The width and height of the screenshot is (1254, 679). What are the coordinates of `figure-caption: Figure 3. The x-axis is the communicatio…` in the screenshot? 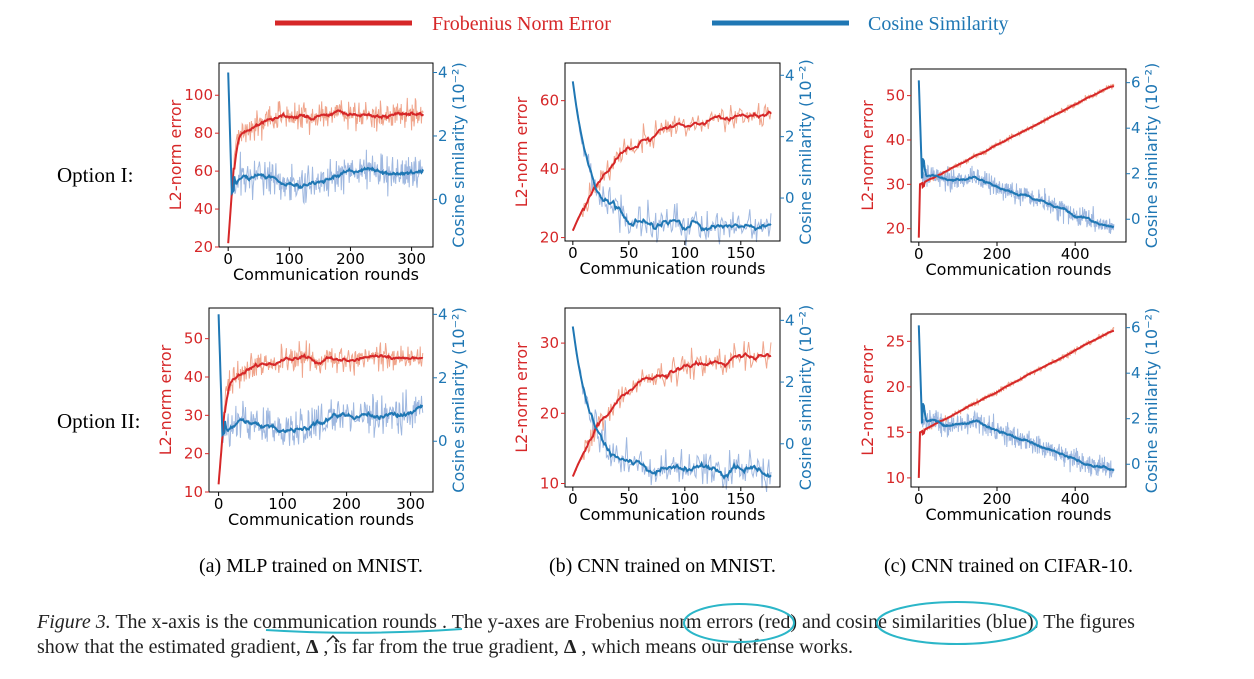 It's located at (585, 629).